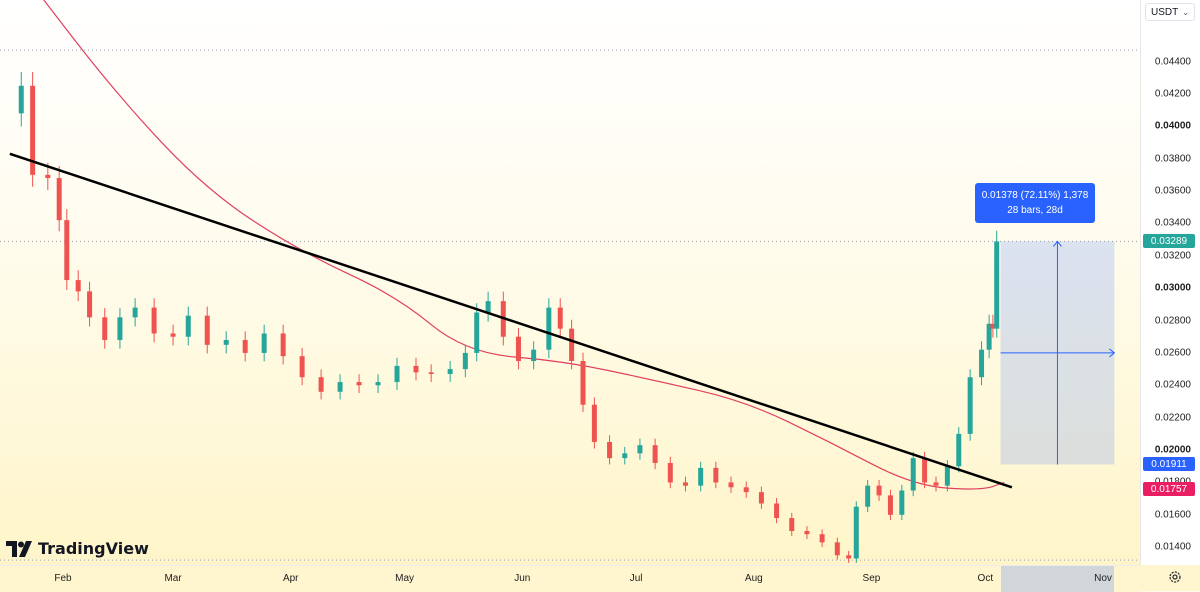 This screenshot has height=592, width=1200. What do you see at coordinates (1172, 62) in the screenshot?
I see `price-tick-label: 0.04400` at bounding box center [1172, 62].